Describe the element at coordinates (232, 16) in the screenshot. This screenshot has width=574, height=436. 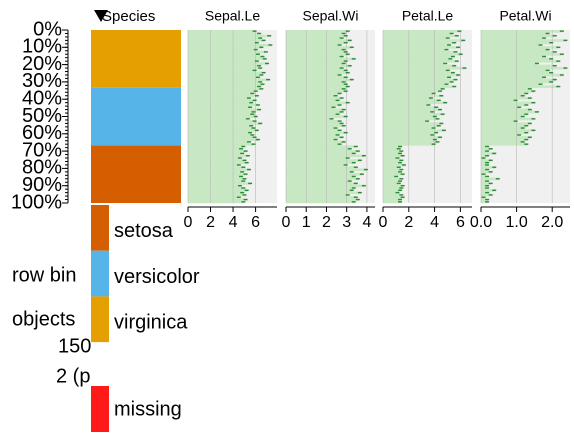
I see `column-header: Sepal.Le` at that location.